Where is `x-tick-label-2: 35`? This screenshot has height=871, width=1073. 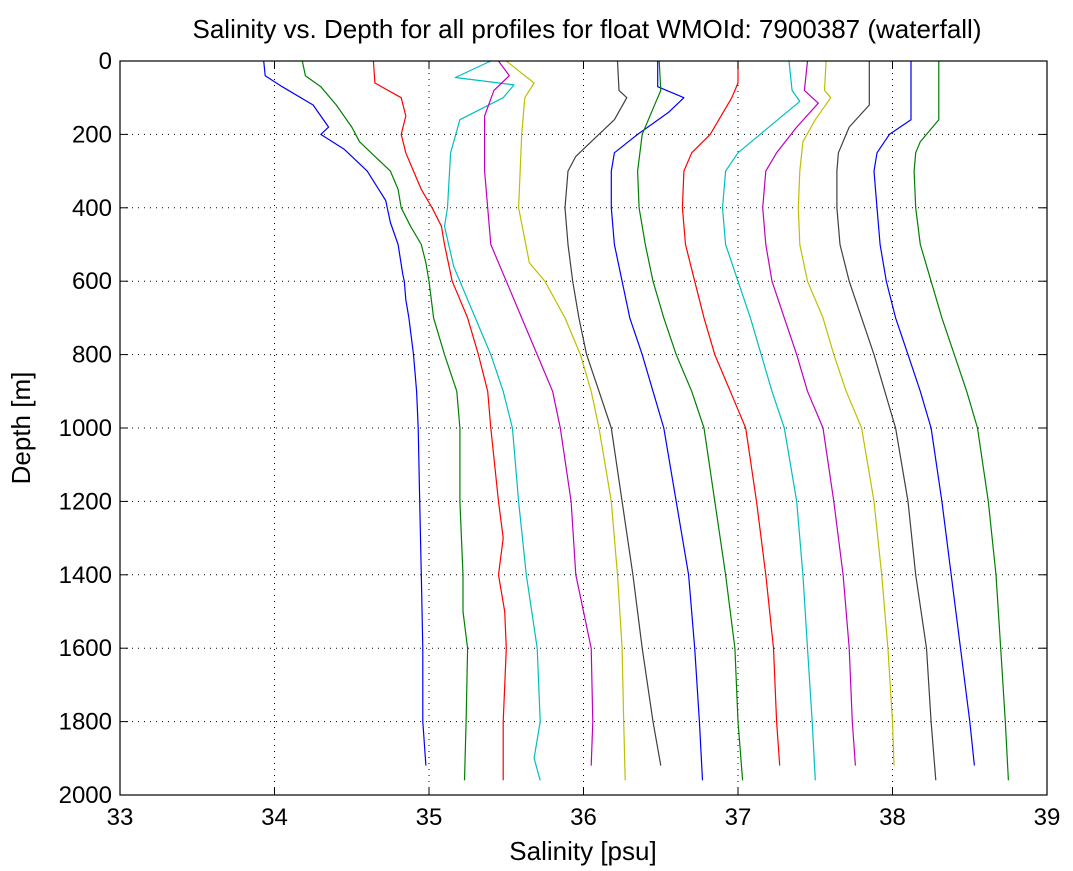
x-tick-label-2: 35 is located at coordinates (429, 817).